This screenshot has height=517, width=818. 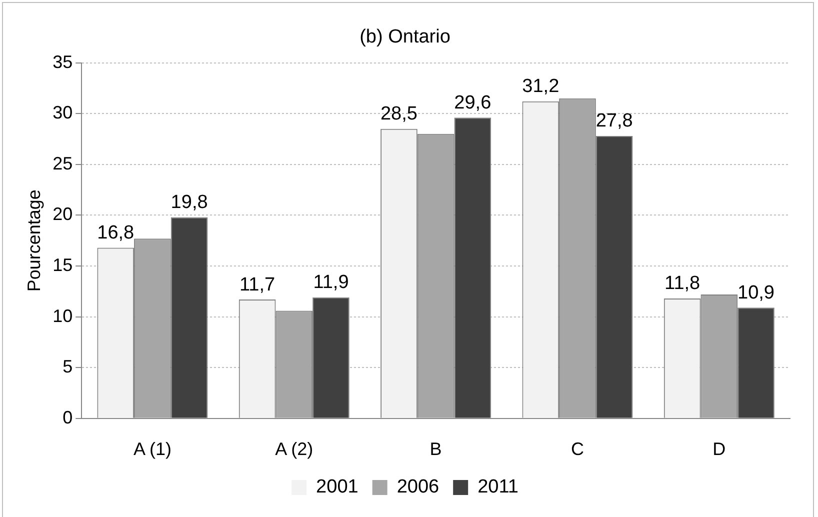 What do you see at coordinates (62, 316) in the screenshot?
I see `y-tick-label: 10` at bounding box center [62, 316].